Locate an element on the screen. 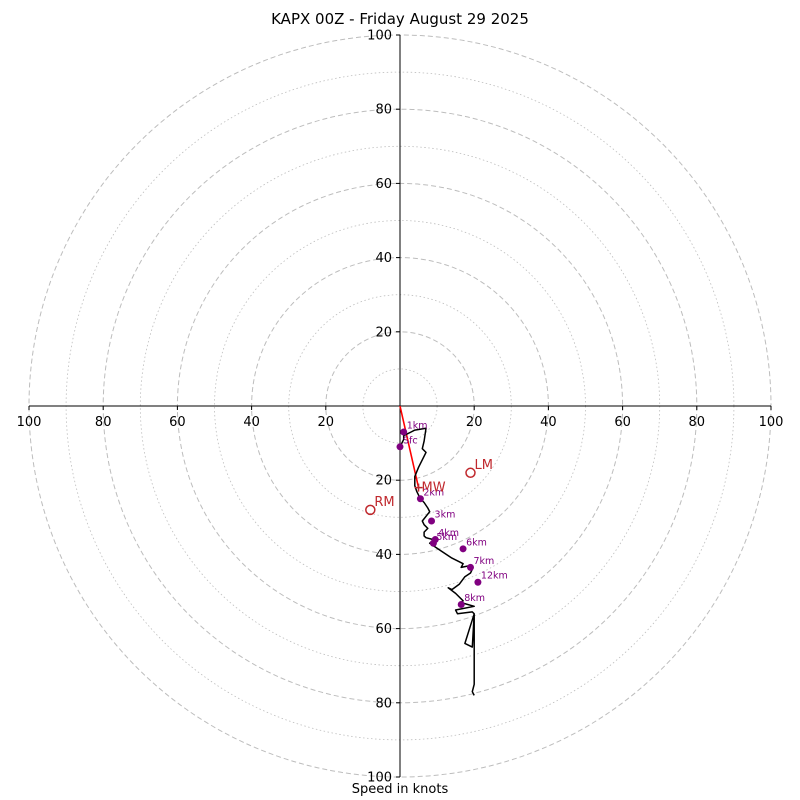  level-label: Sfc is located at coordinates (410, 440).